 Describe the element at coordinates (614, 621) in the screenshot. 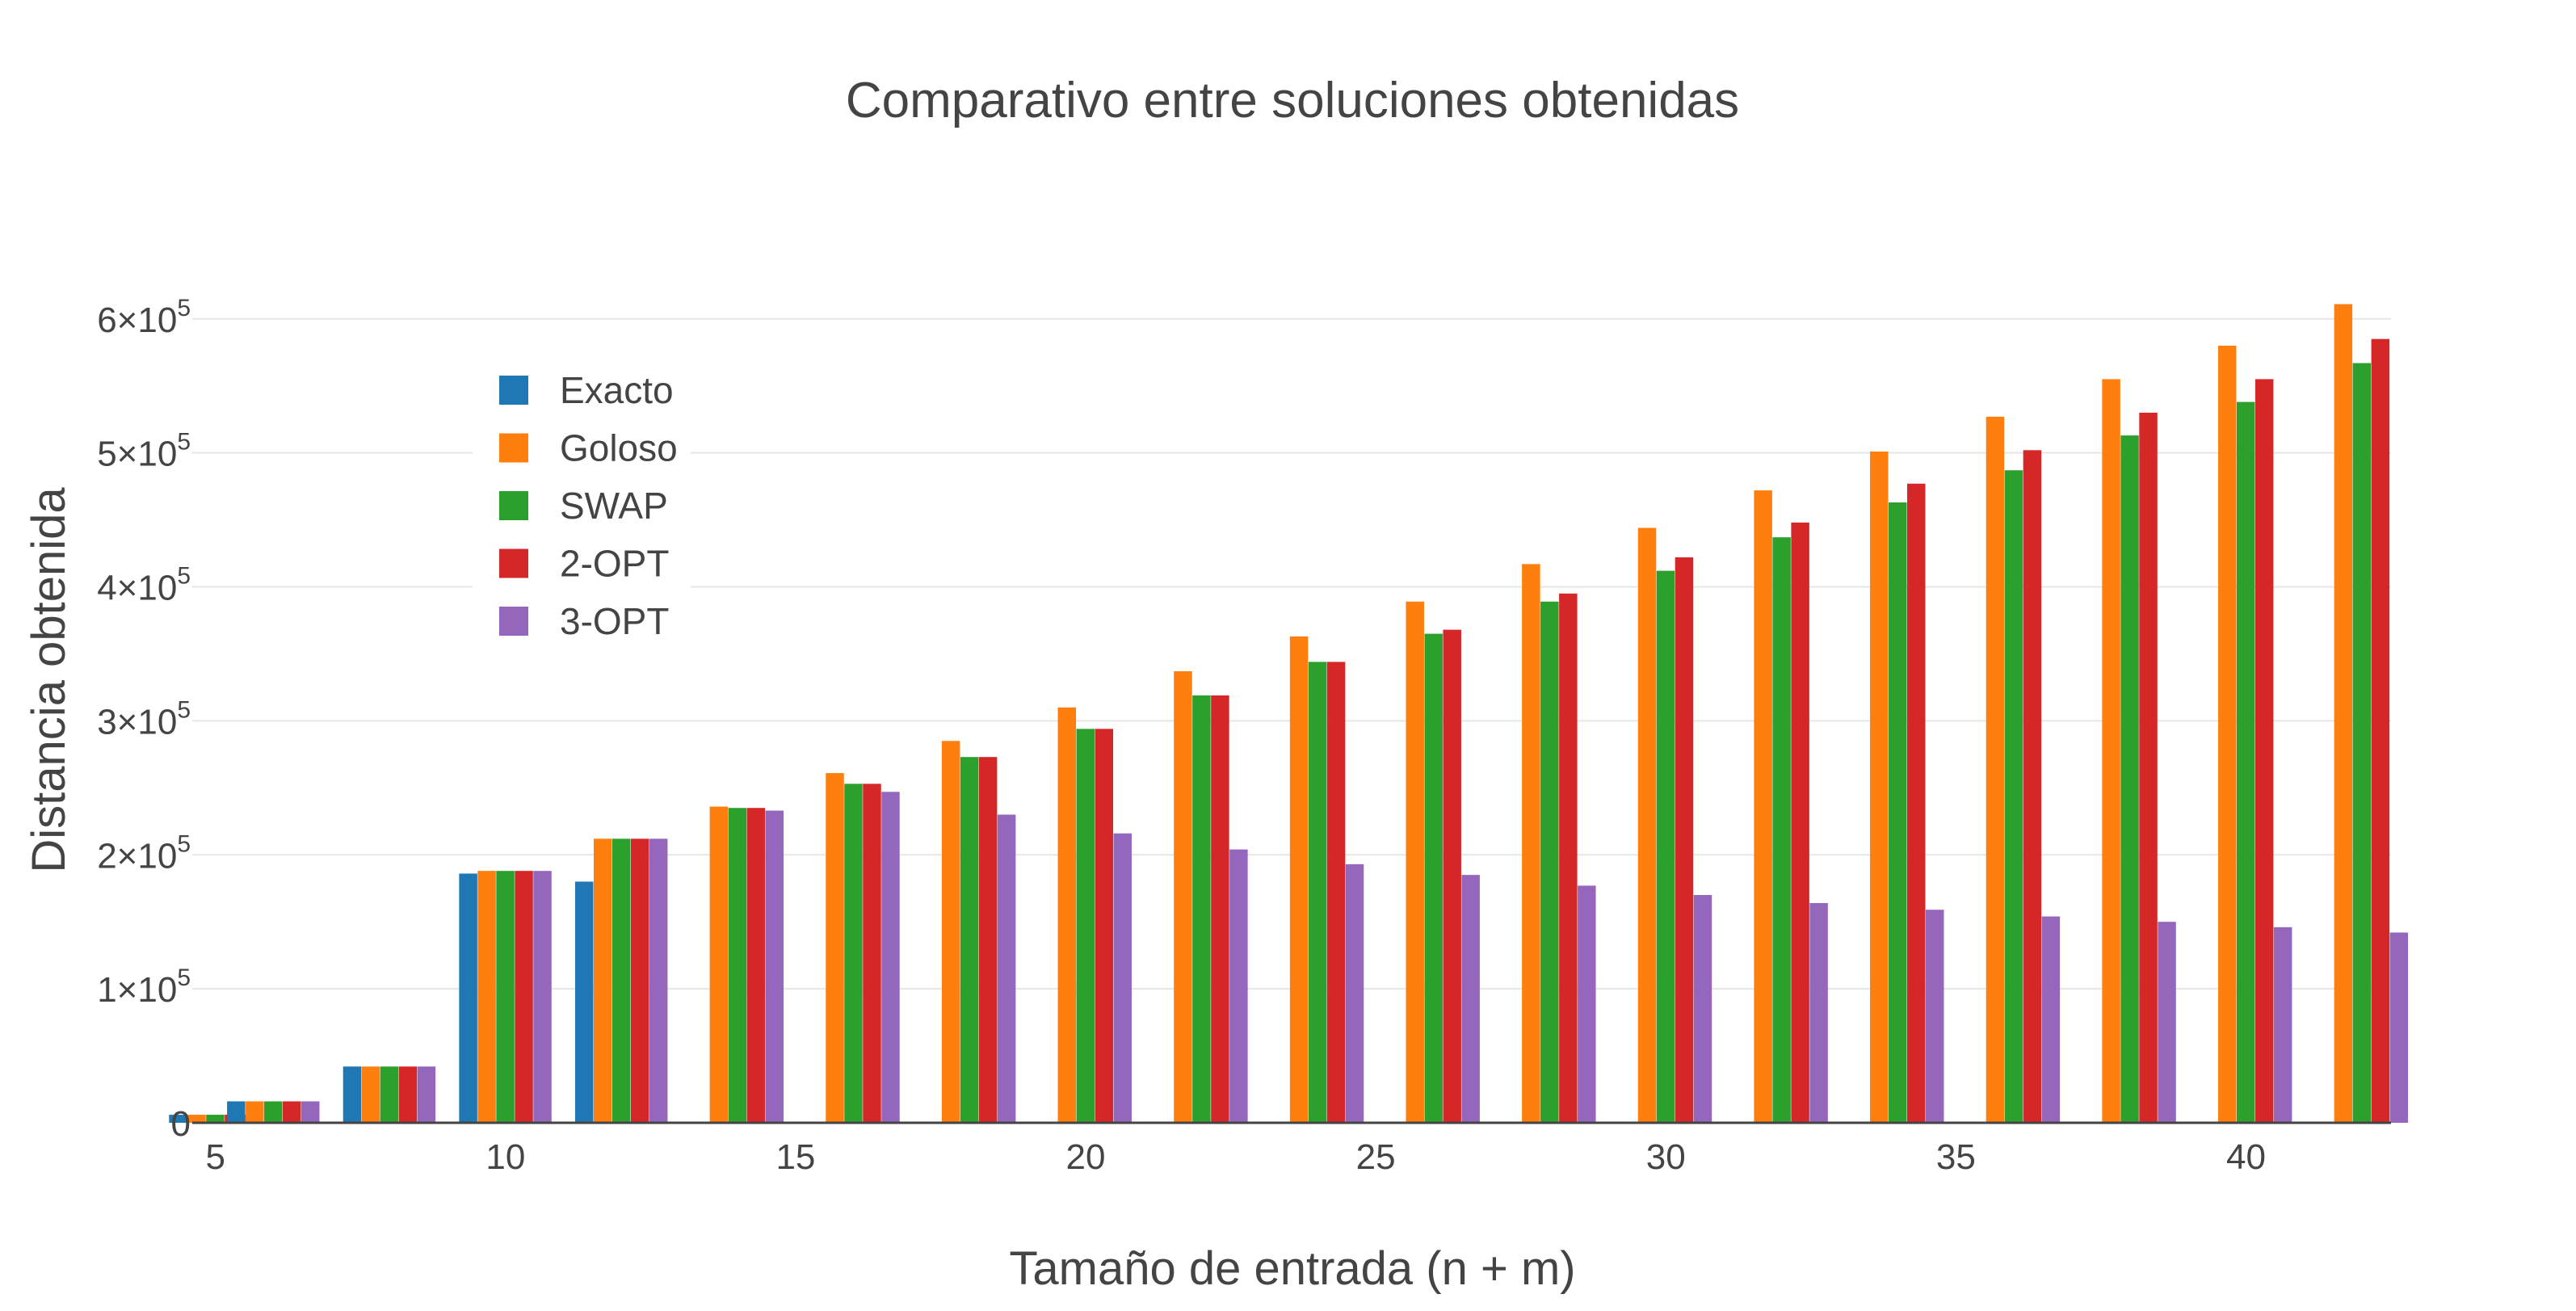

I see `legend-label: 3-OPT` at that location.